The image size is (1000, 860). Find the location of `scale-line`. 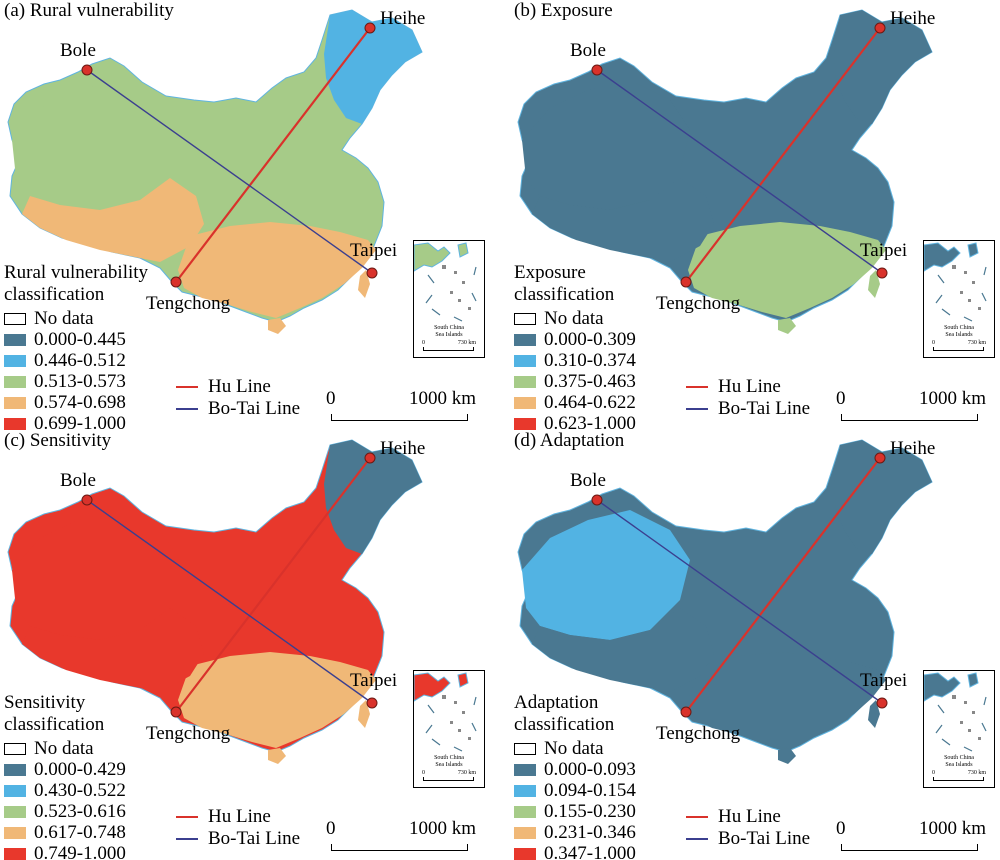

scale-line is located at coordinates (909, 847).